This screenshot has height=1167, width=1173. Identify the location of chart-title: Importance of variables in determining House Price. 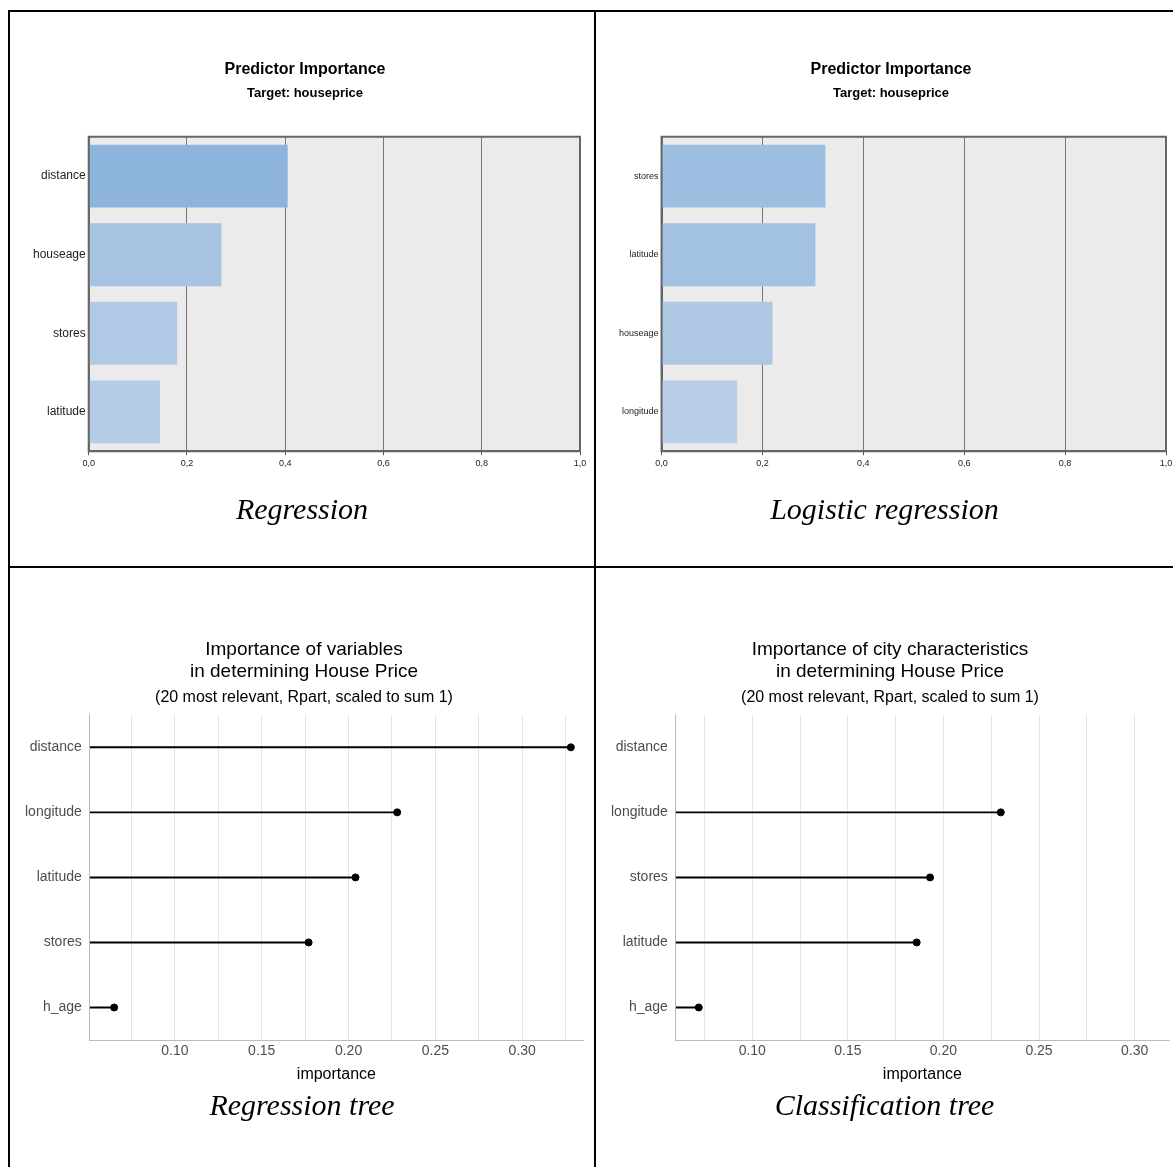
(304, 659).